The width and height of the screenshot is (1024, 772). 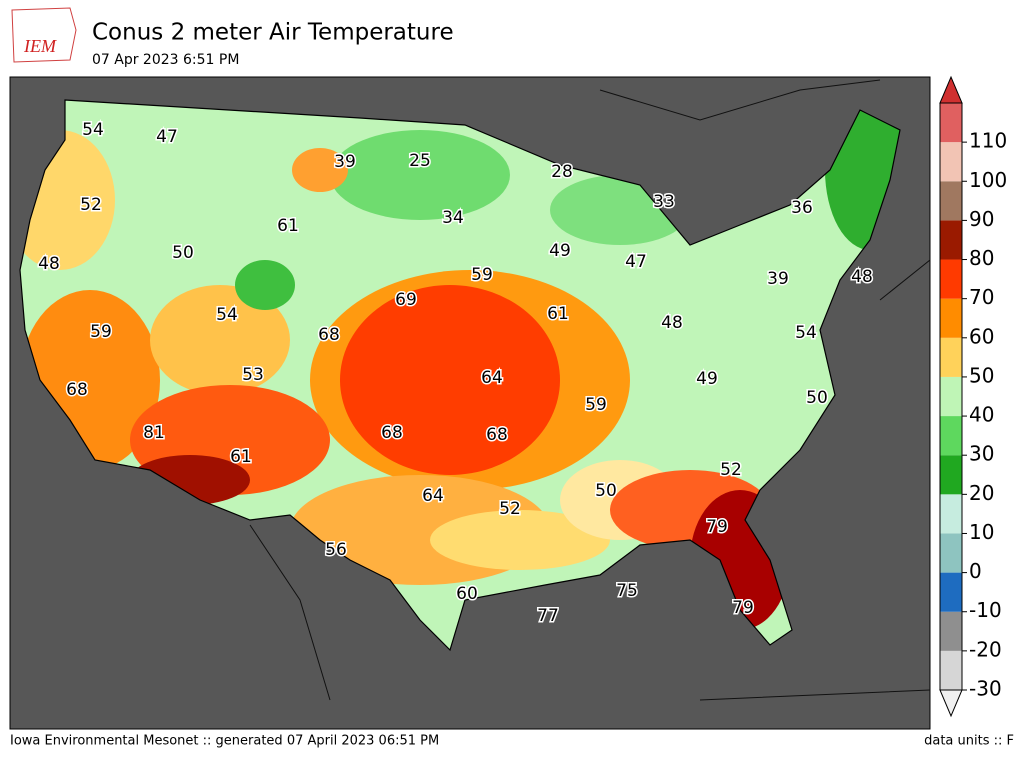 I want to click on colorbar-tick-label: -20, so click(x=985, y=649).